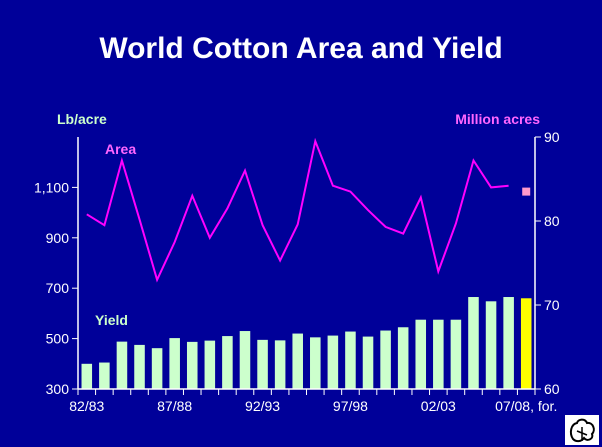 Image resolution: width=602 pixels, height=447 pixels. What do you see at coordinates (262, 406) in the screenshot?
I see `x-tick-label: 92/93` at bounding box center [262, 406].